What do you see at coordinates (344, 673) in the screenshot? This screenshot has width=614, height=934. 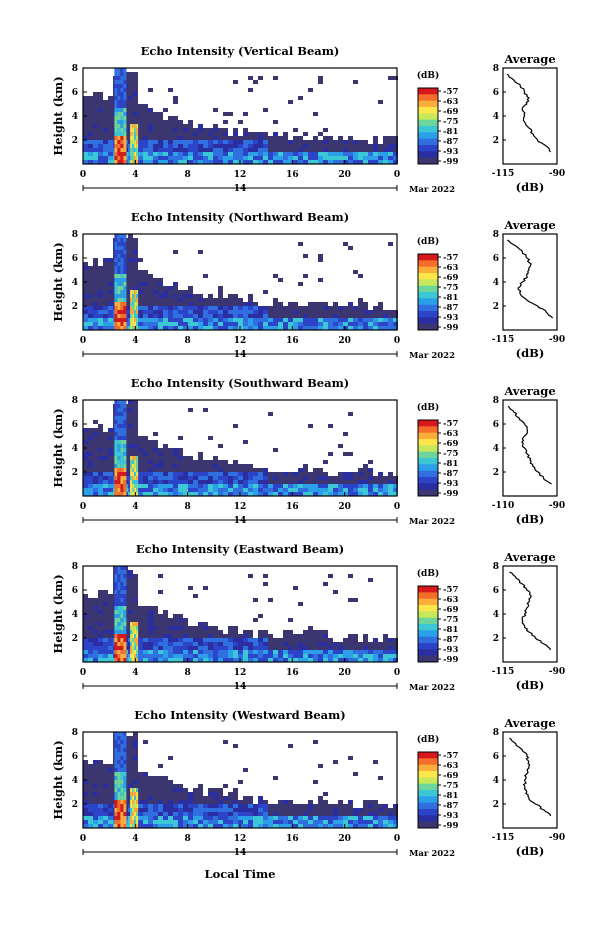 I see `x-tick-label: 20` at bounding box center [344, 673].